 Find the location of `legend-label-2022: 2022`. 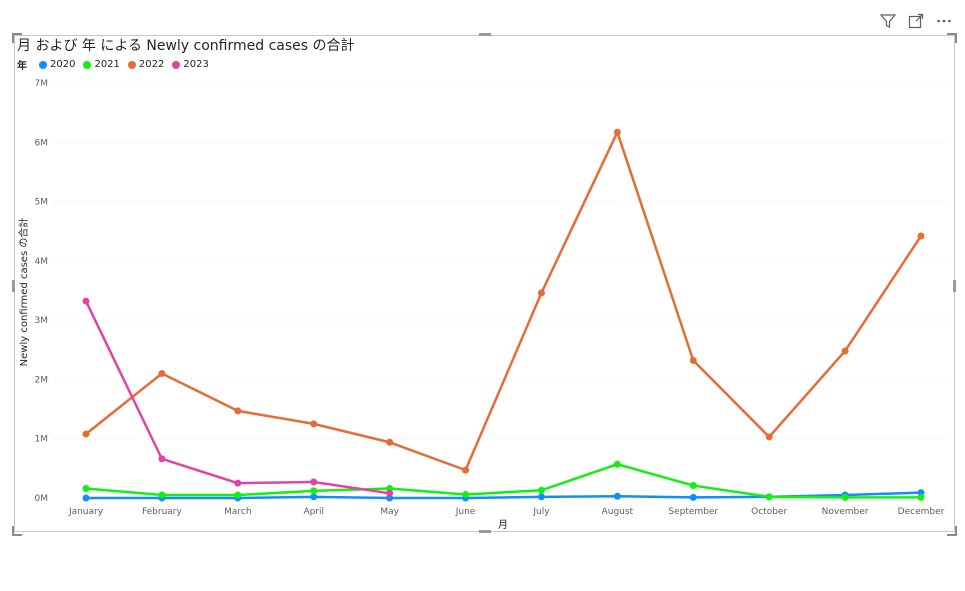

legend-label-2022: 2022 is located at coordinates (151, 64).